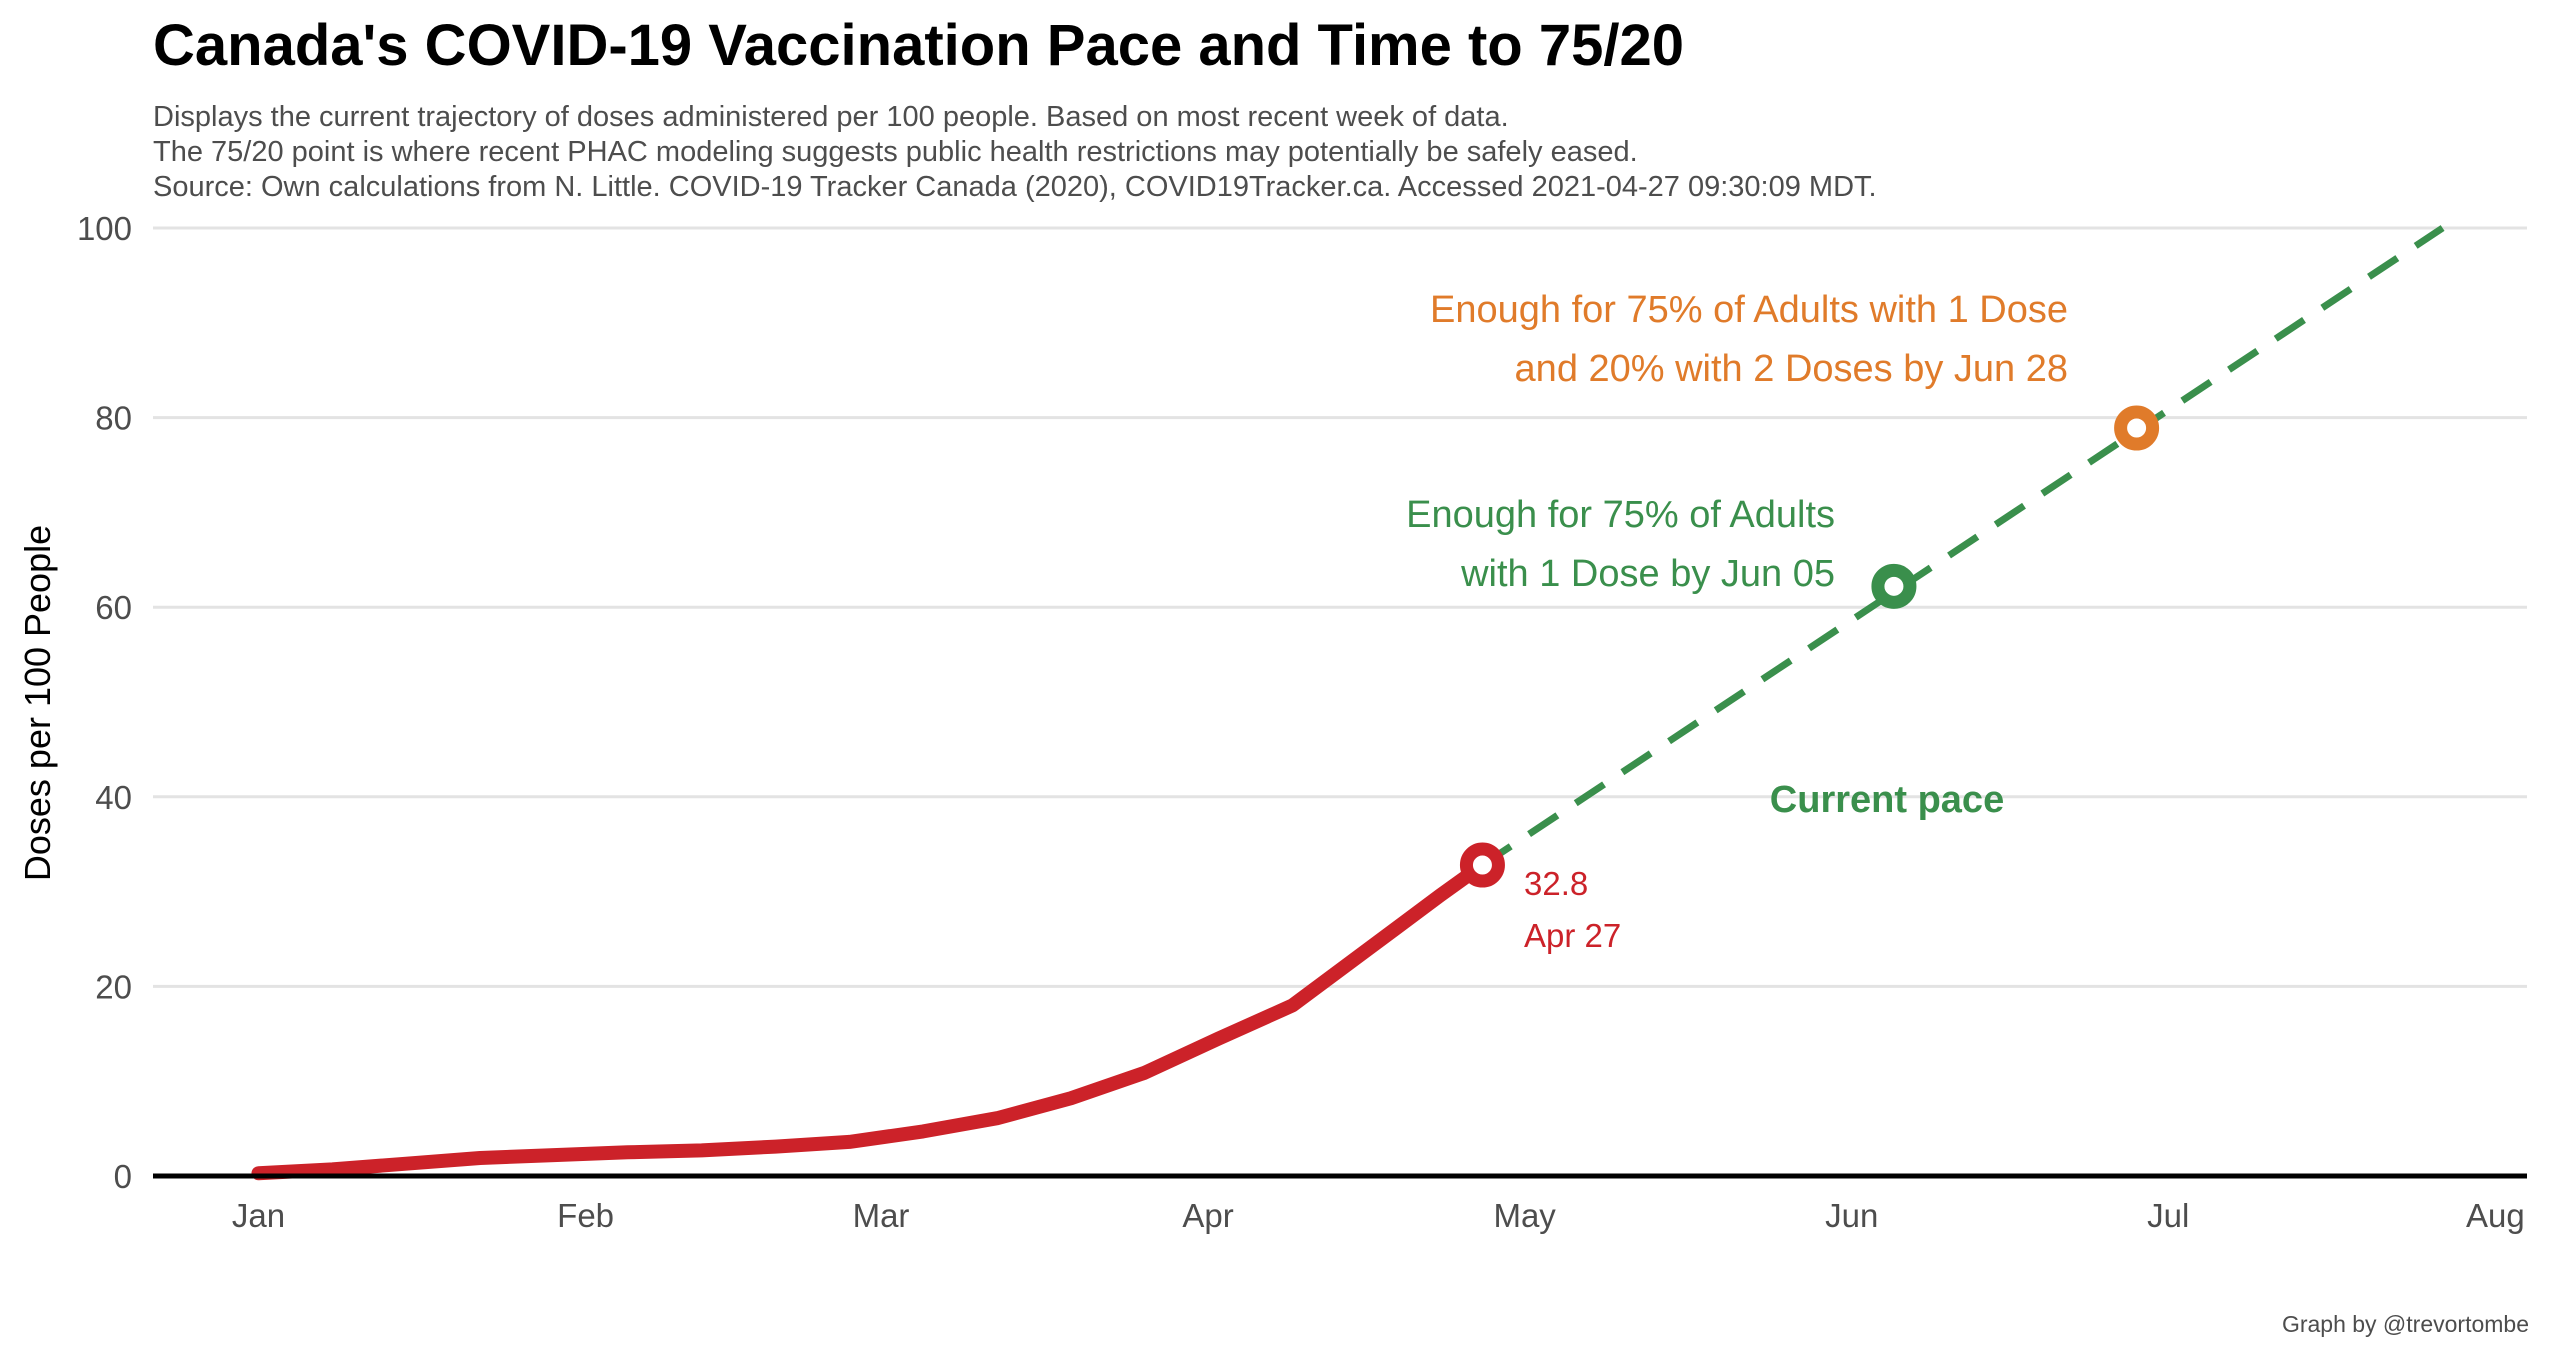 The image size is (2550, 1350). What do you see at coordinates (258, 1215) in the screenshot?
I see `x-tick-jan: Jan` at bounding box center [258, 1215].